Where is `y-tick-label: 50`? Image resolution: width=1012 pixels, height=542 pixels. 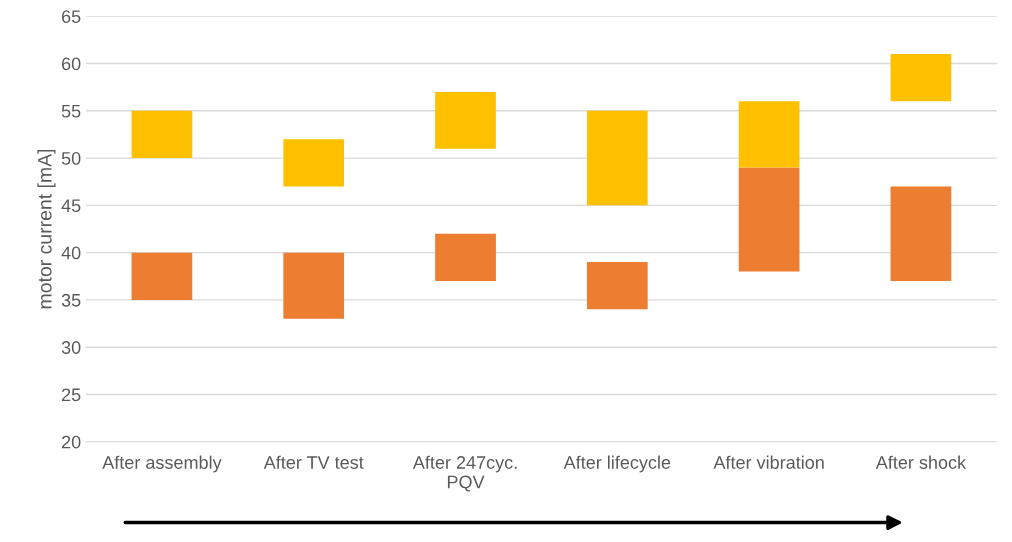 y-tick-label: 50 is located at coordinates (71, 158).